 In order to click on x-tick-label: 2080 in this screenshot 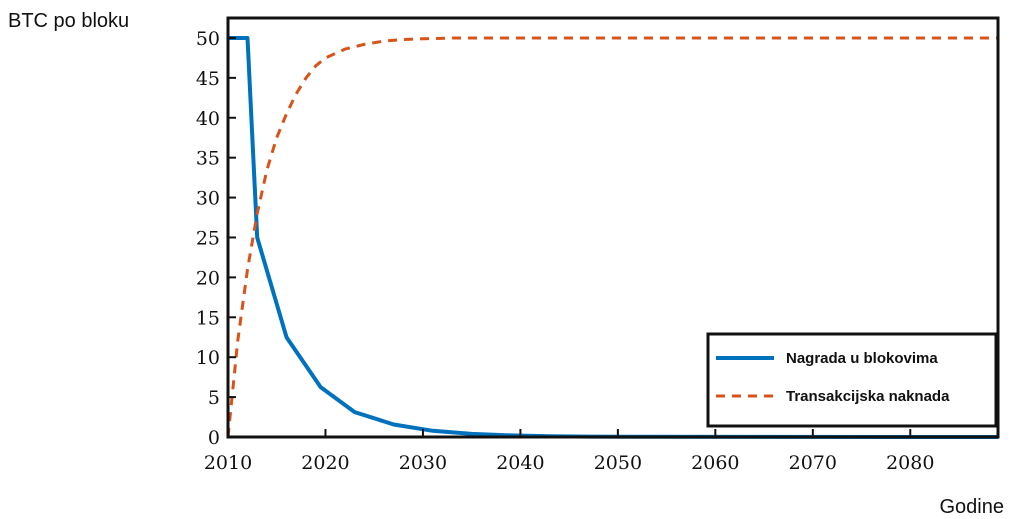, I will do `click(910, 463)`.